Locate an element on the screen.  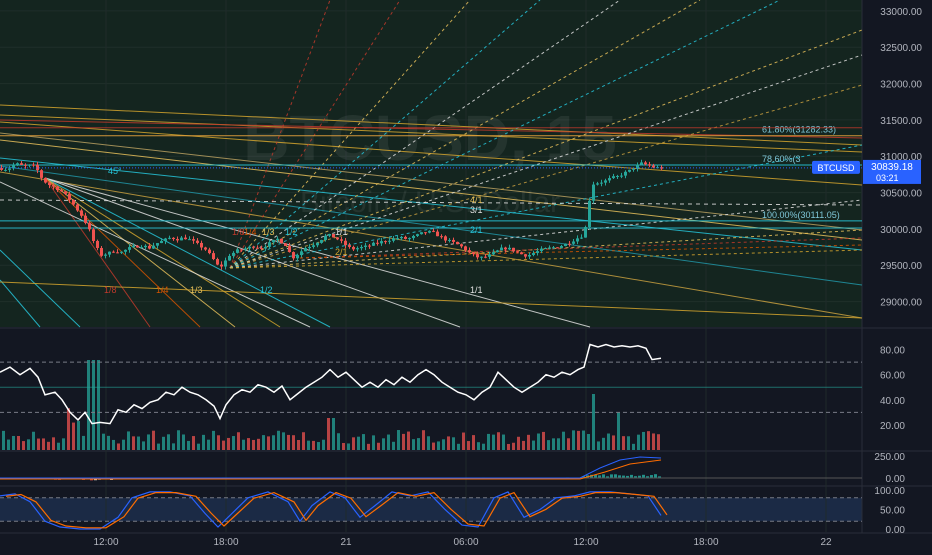
price-axis-tick: 33000.00 is located at coordinates (901, 12).